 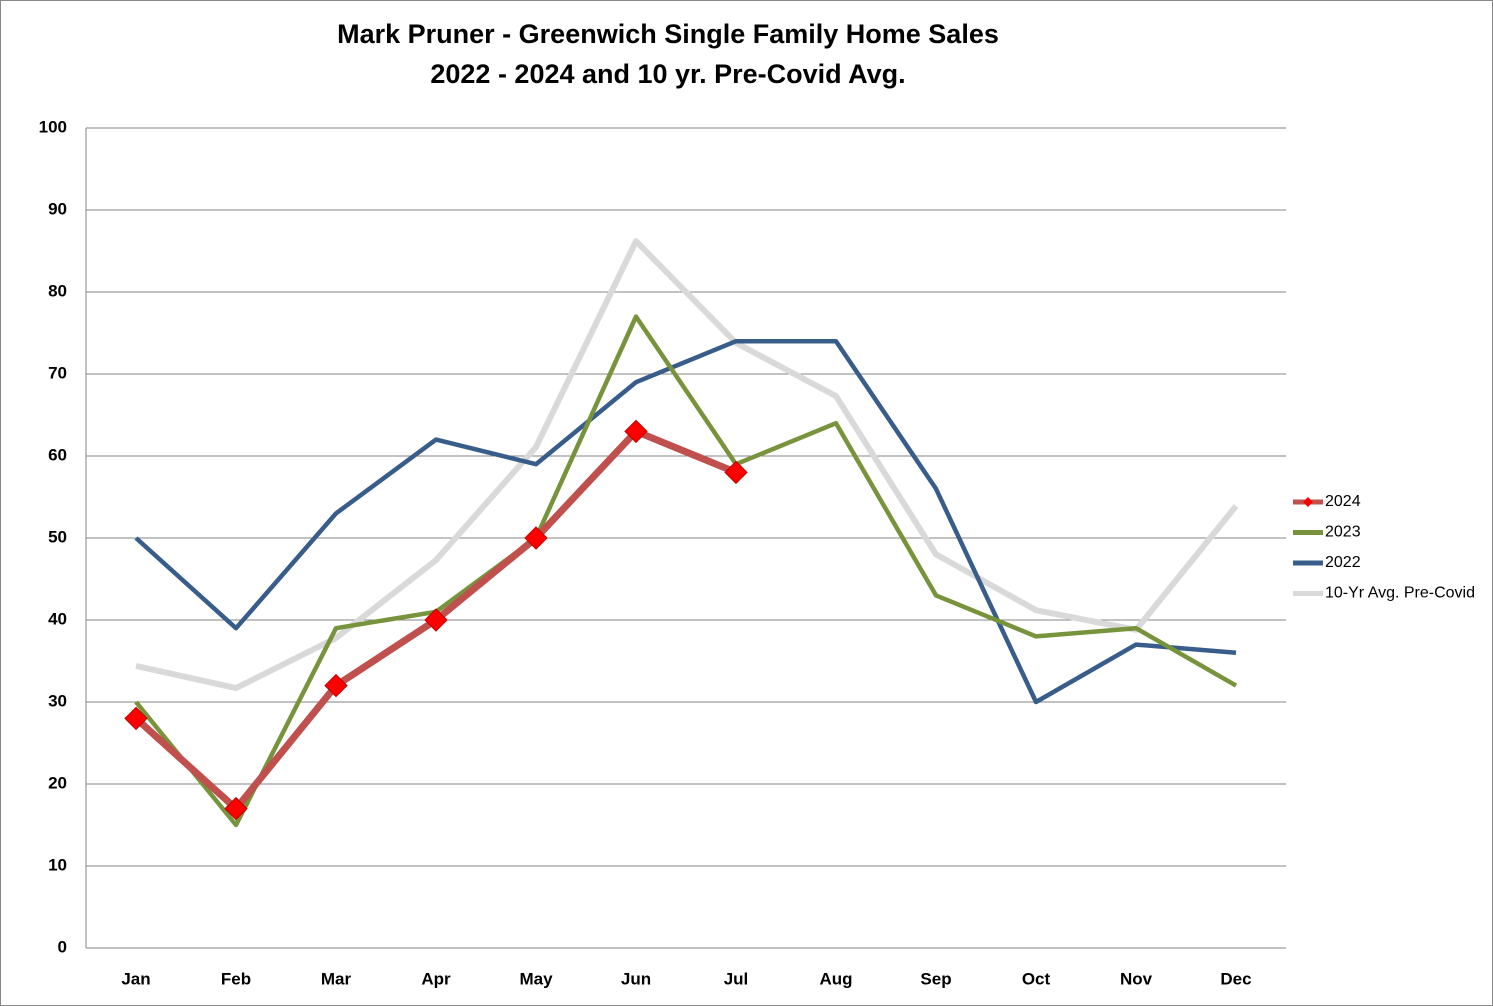 What do you see at coordinates (62, 946) in the screenshot?
I see `y-tick-label: 0` at bounding box center [62, 946].